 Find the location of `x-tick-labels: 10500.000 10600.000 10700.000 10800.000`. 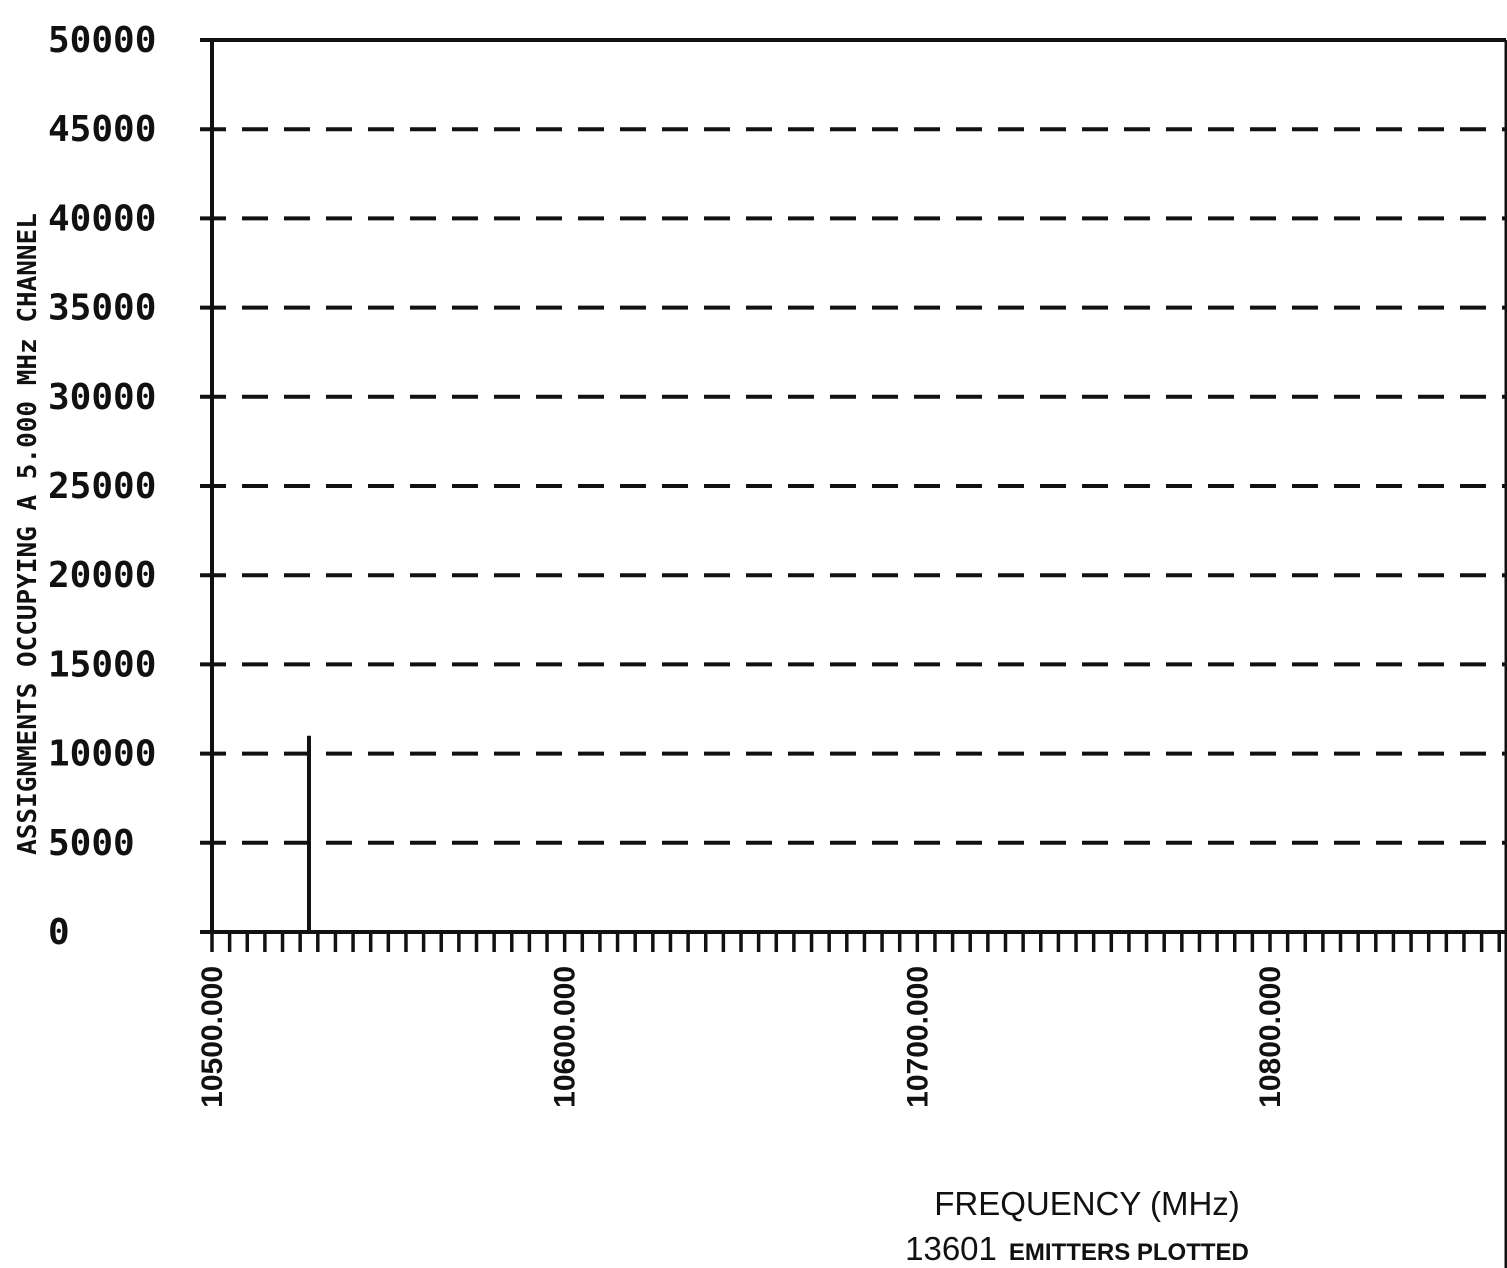

x-tick-labels: 10500.000 10600.000 10700.000 10800.000 is located at coordinates (741, 1037).